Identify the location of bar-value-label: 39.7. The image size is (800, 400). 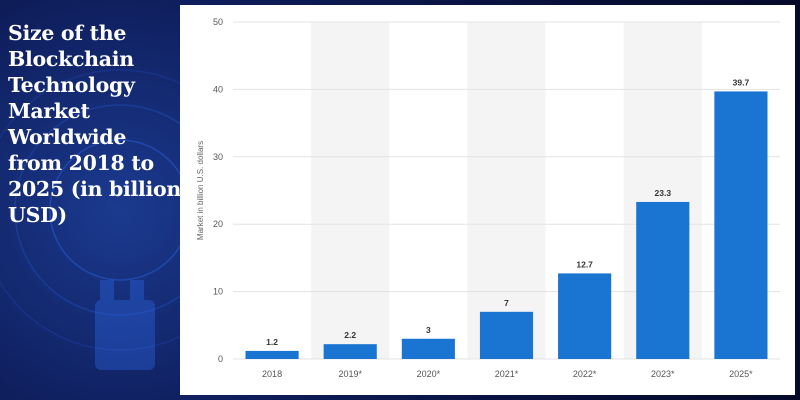
(741, 82).